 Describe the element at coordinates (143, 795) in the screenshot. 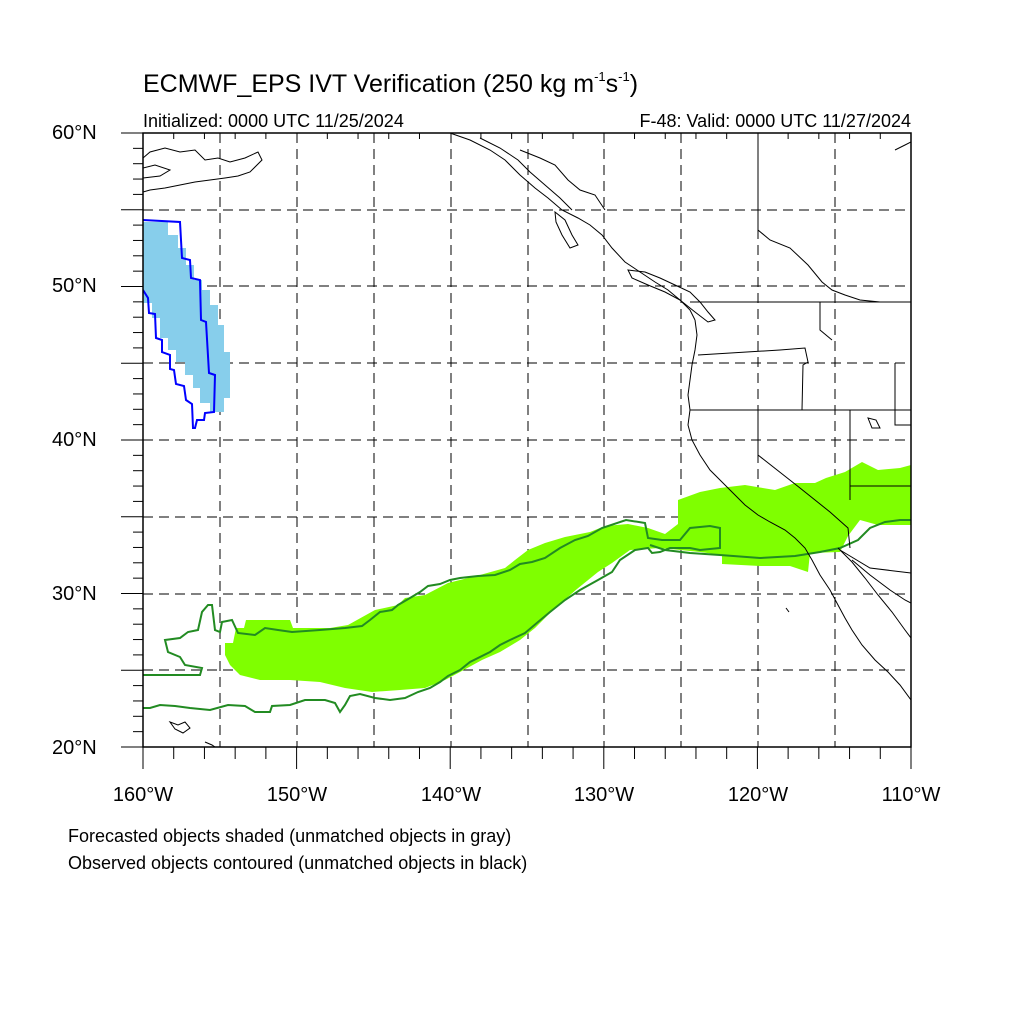

I see `lon-label-160w: 160°W` at that location.